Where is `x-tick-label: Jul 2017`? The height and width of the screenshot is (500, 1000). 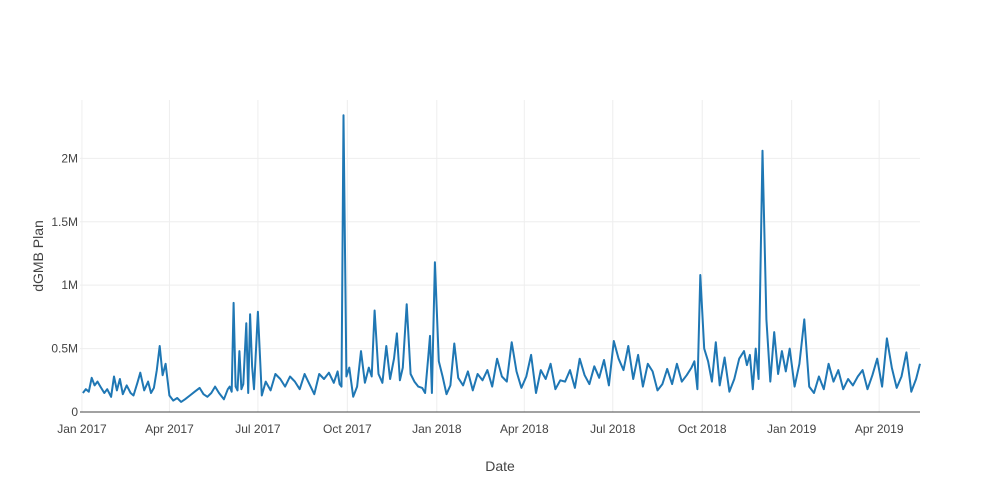
x-tick-label: Jul 2017 is located at coordinates (258, 429).